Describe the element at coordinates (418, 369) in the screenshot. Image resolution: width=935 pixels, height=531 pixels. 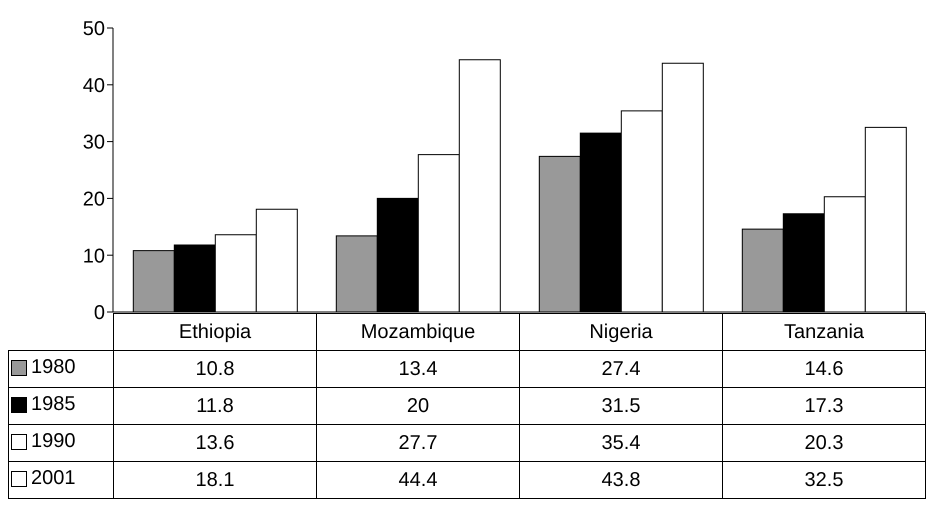
I see `data-label: 13.4` at that location.